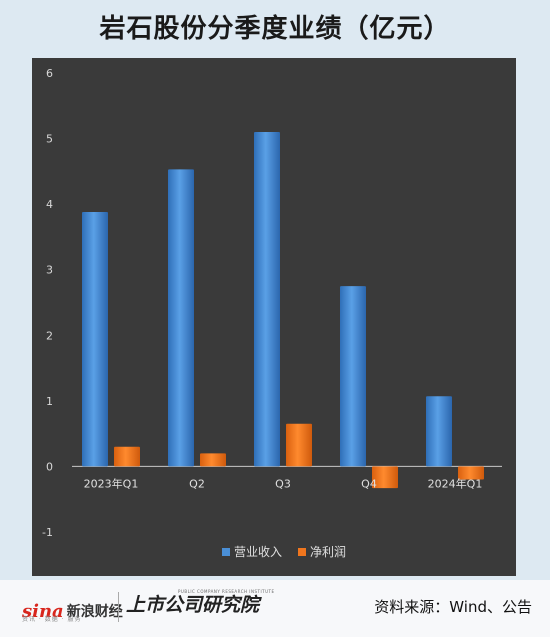 Image resolution: width=550 pixels, height=637 pixels. What do you see at coordinates (439, 431) in the screenshot?
I see `bar-营业收入-2024年Q1` at bounding box center [439, 431].